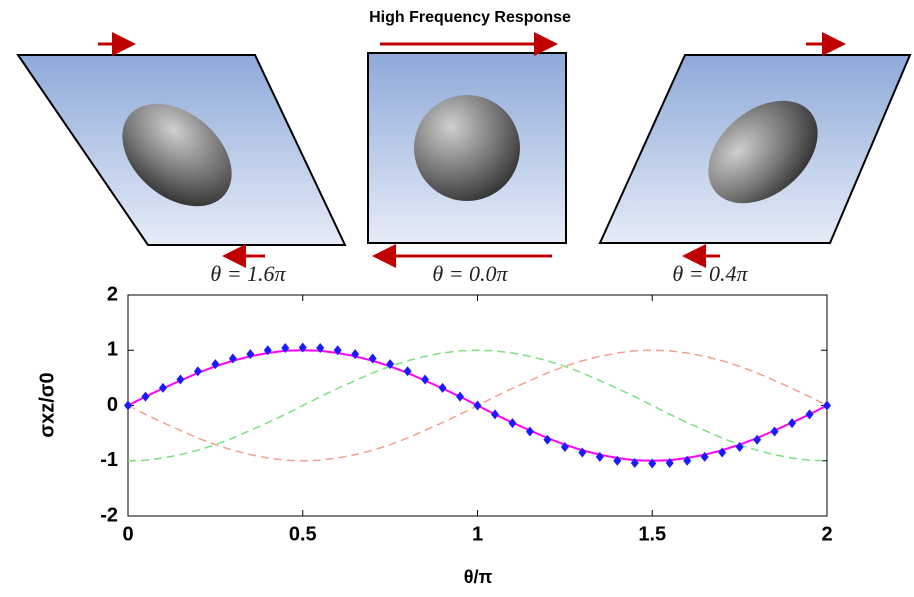 The height and width of the screenshot is (597, 914). I want to click on panel-label: θ = 0.4π, so click(710, 273).